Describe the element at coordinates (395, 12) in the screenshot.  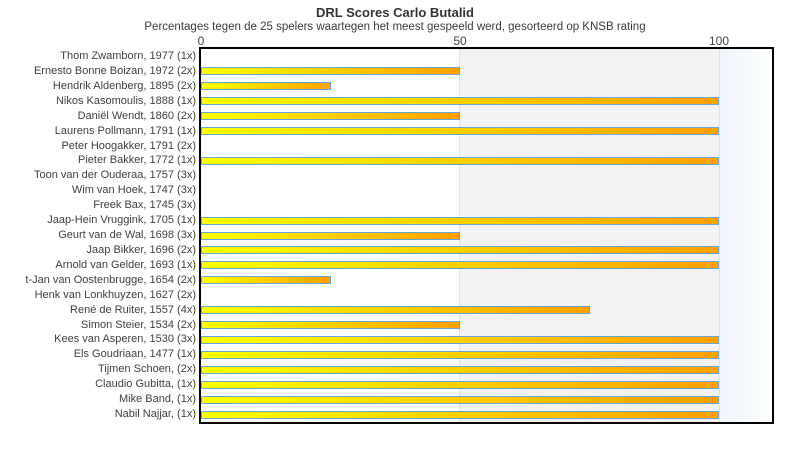
I see `chart-title: DRL Scores Carlo Butalid` at that location.